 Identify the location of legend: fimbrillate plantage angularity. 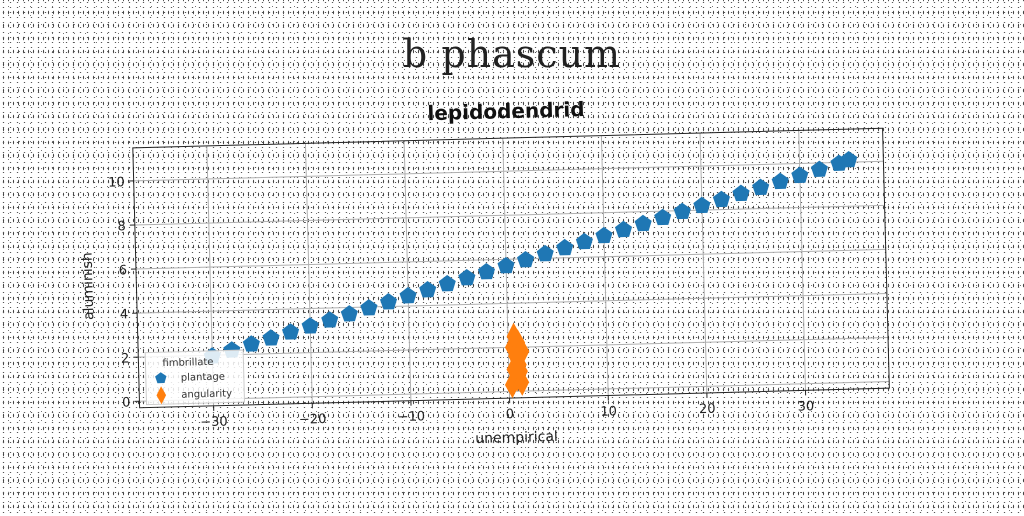
(194, 377).